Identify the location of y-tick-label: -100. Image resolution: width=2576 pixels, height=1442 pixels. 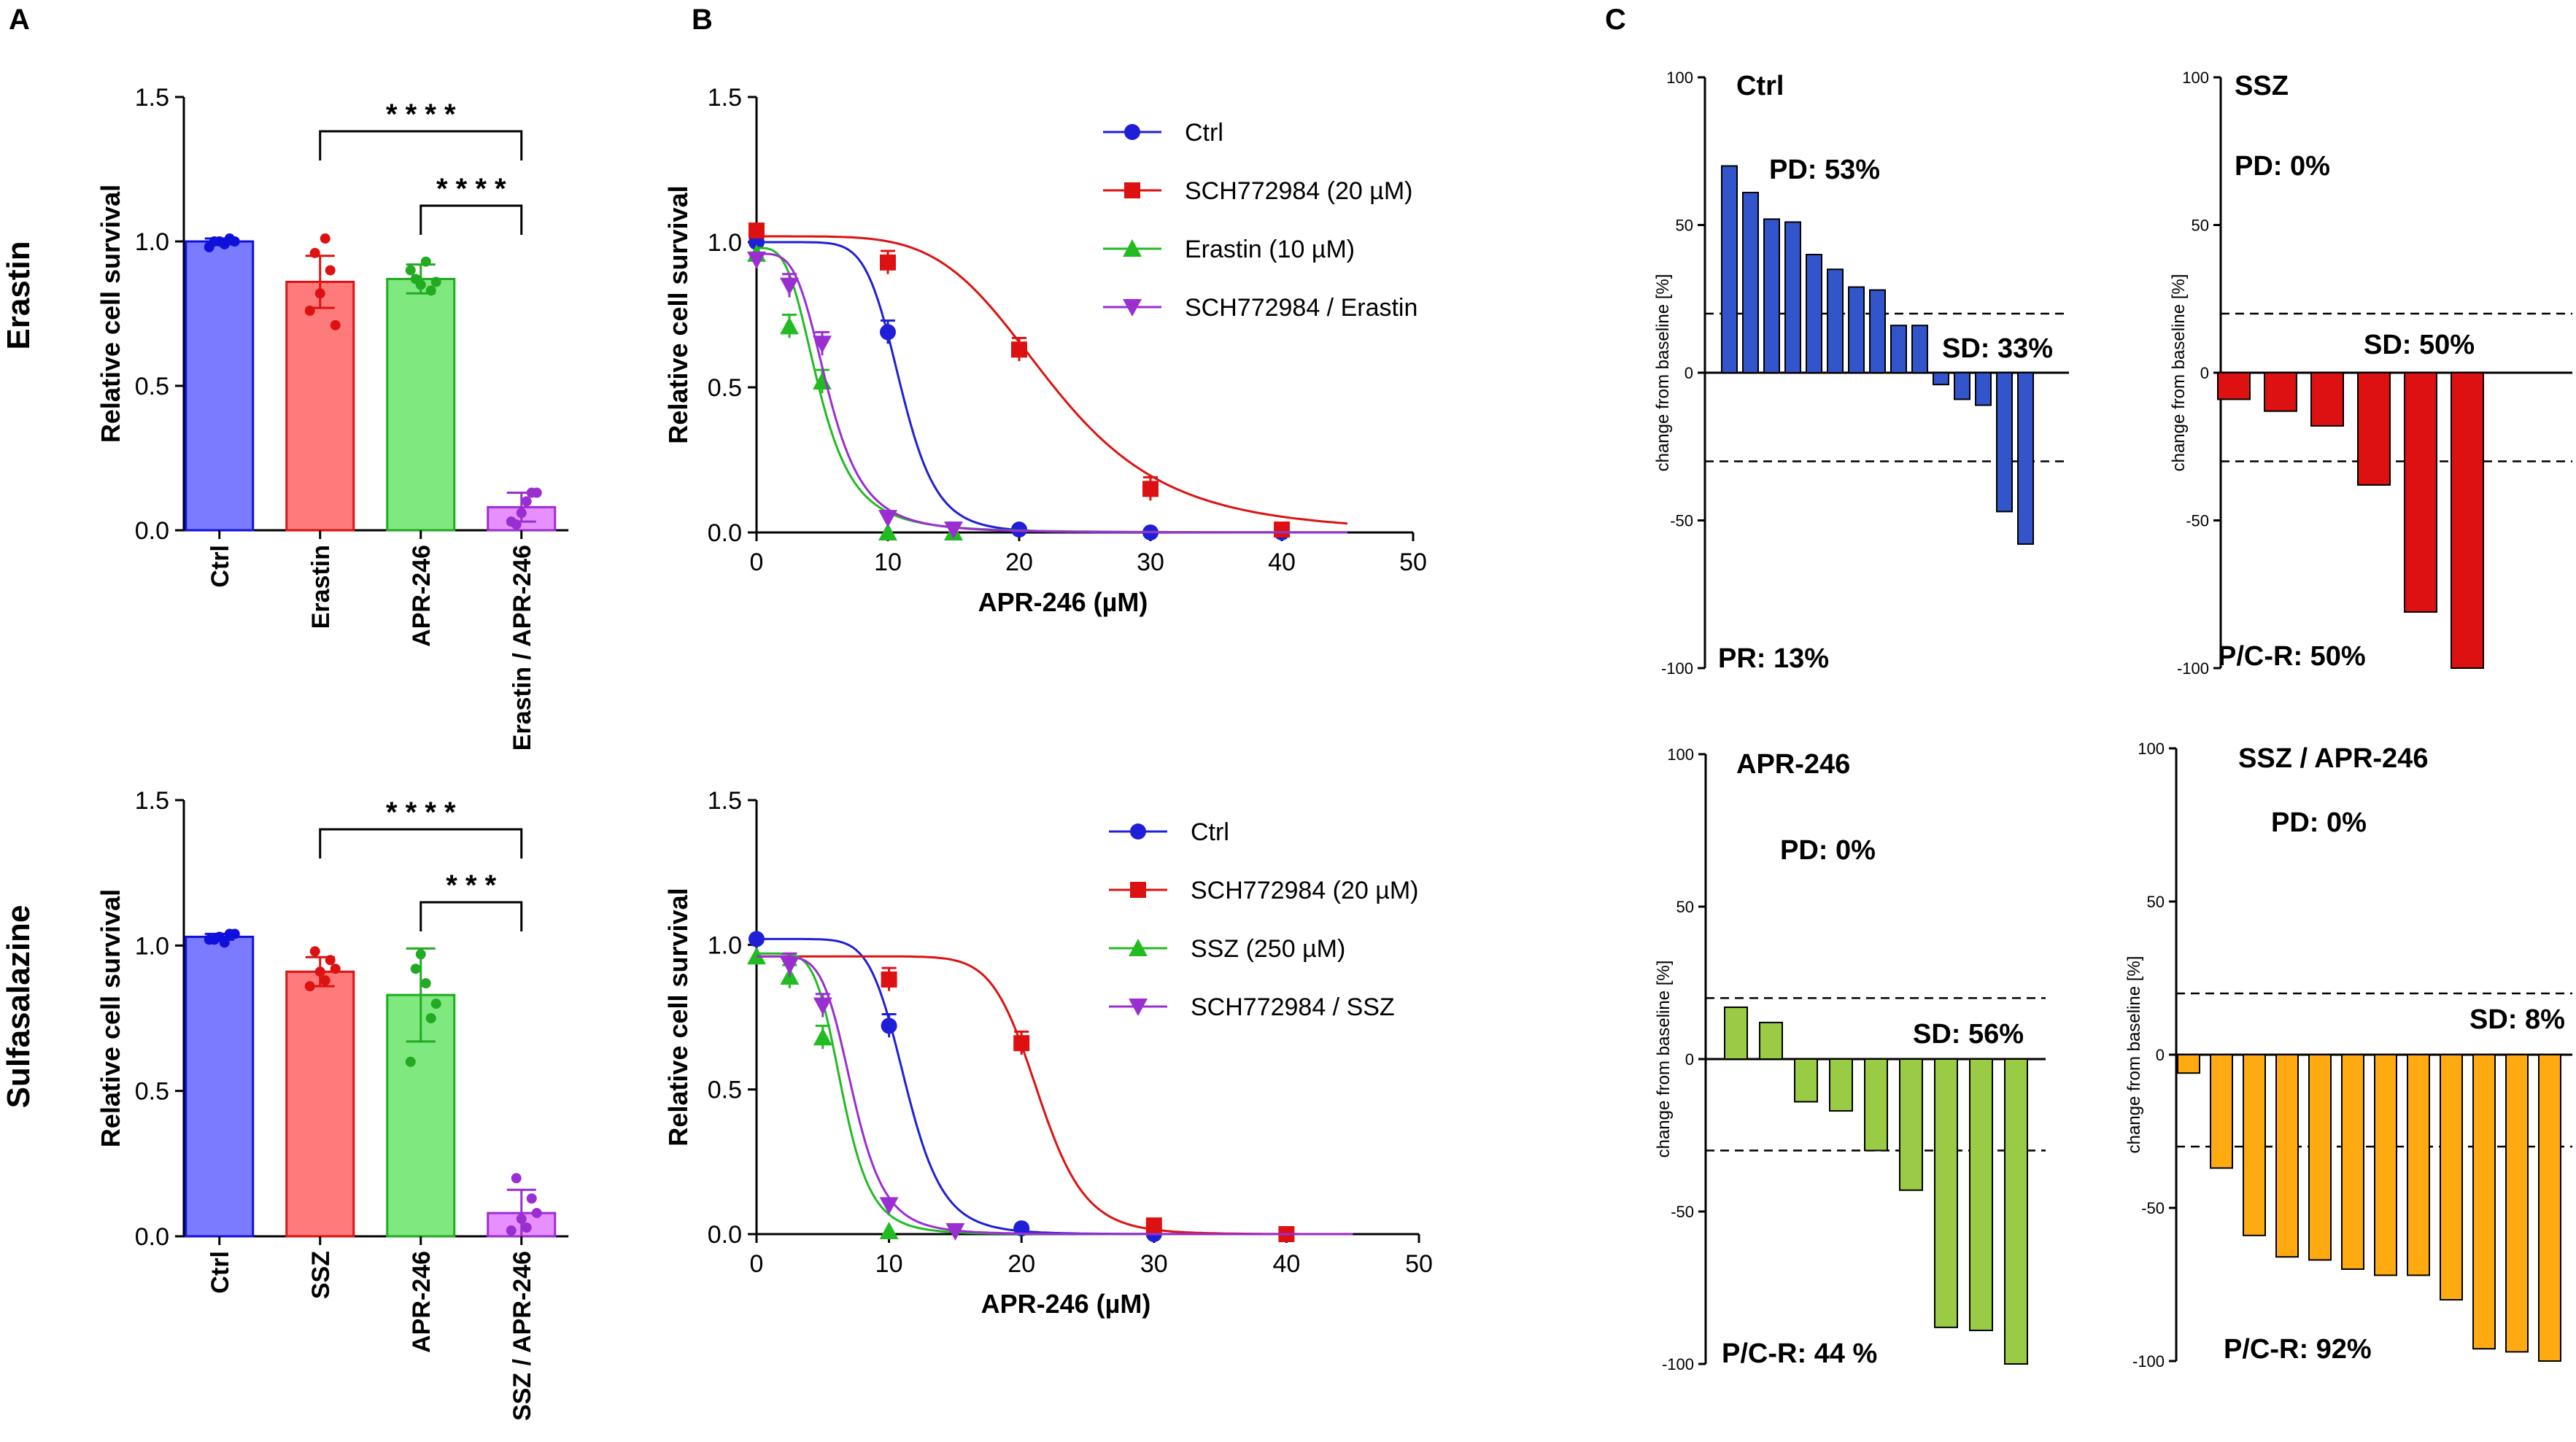
(1678, 1364).